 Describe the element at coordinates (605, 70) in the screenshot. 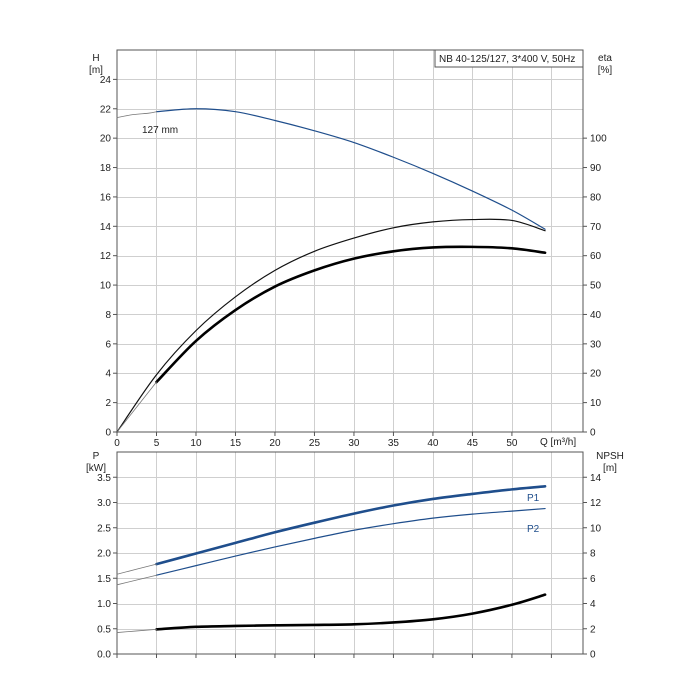

I see `y-right-unit: [%]` at that location.